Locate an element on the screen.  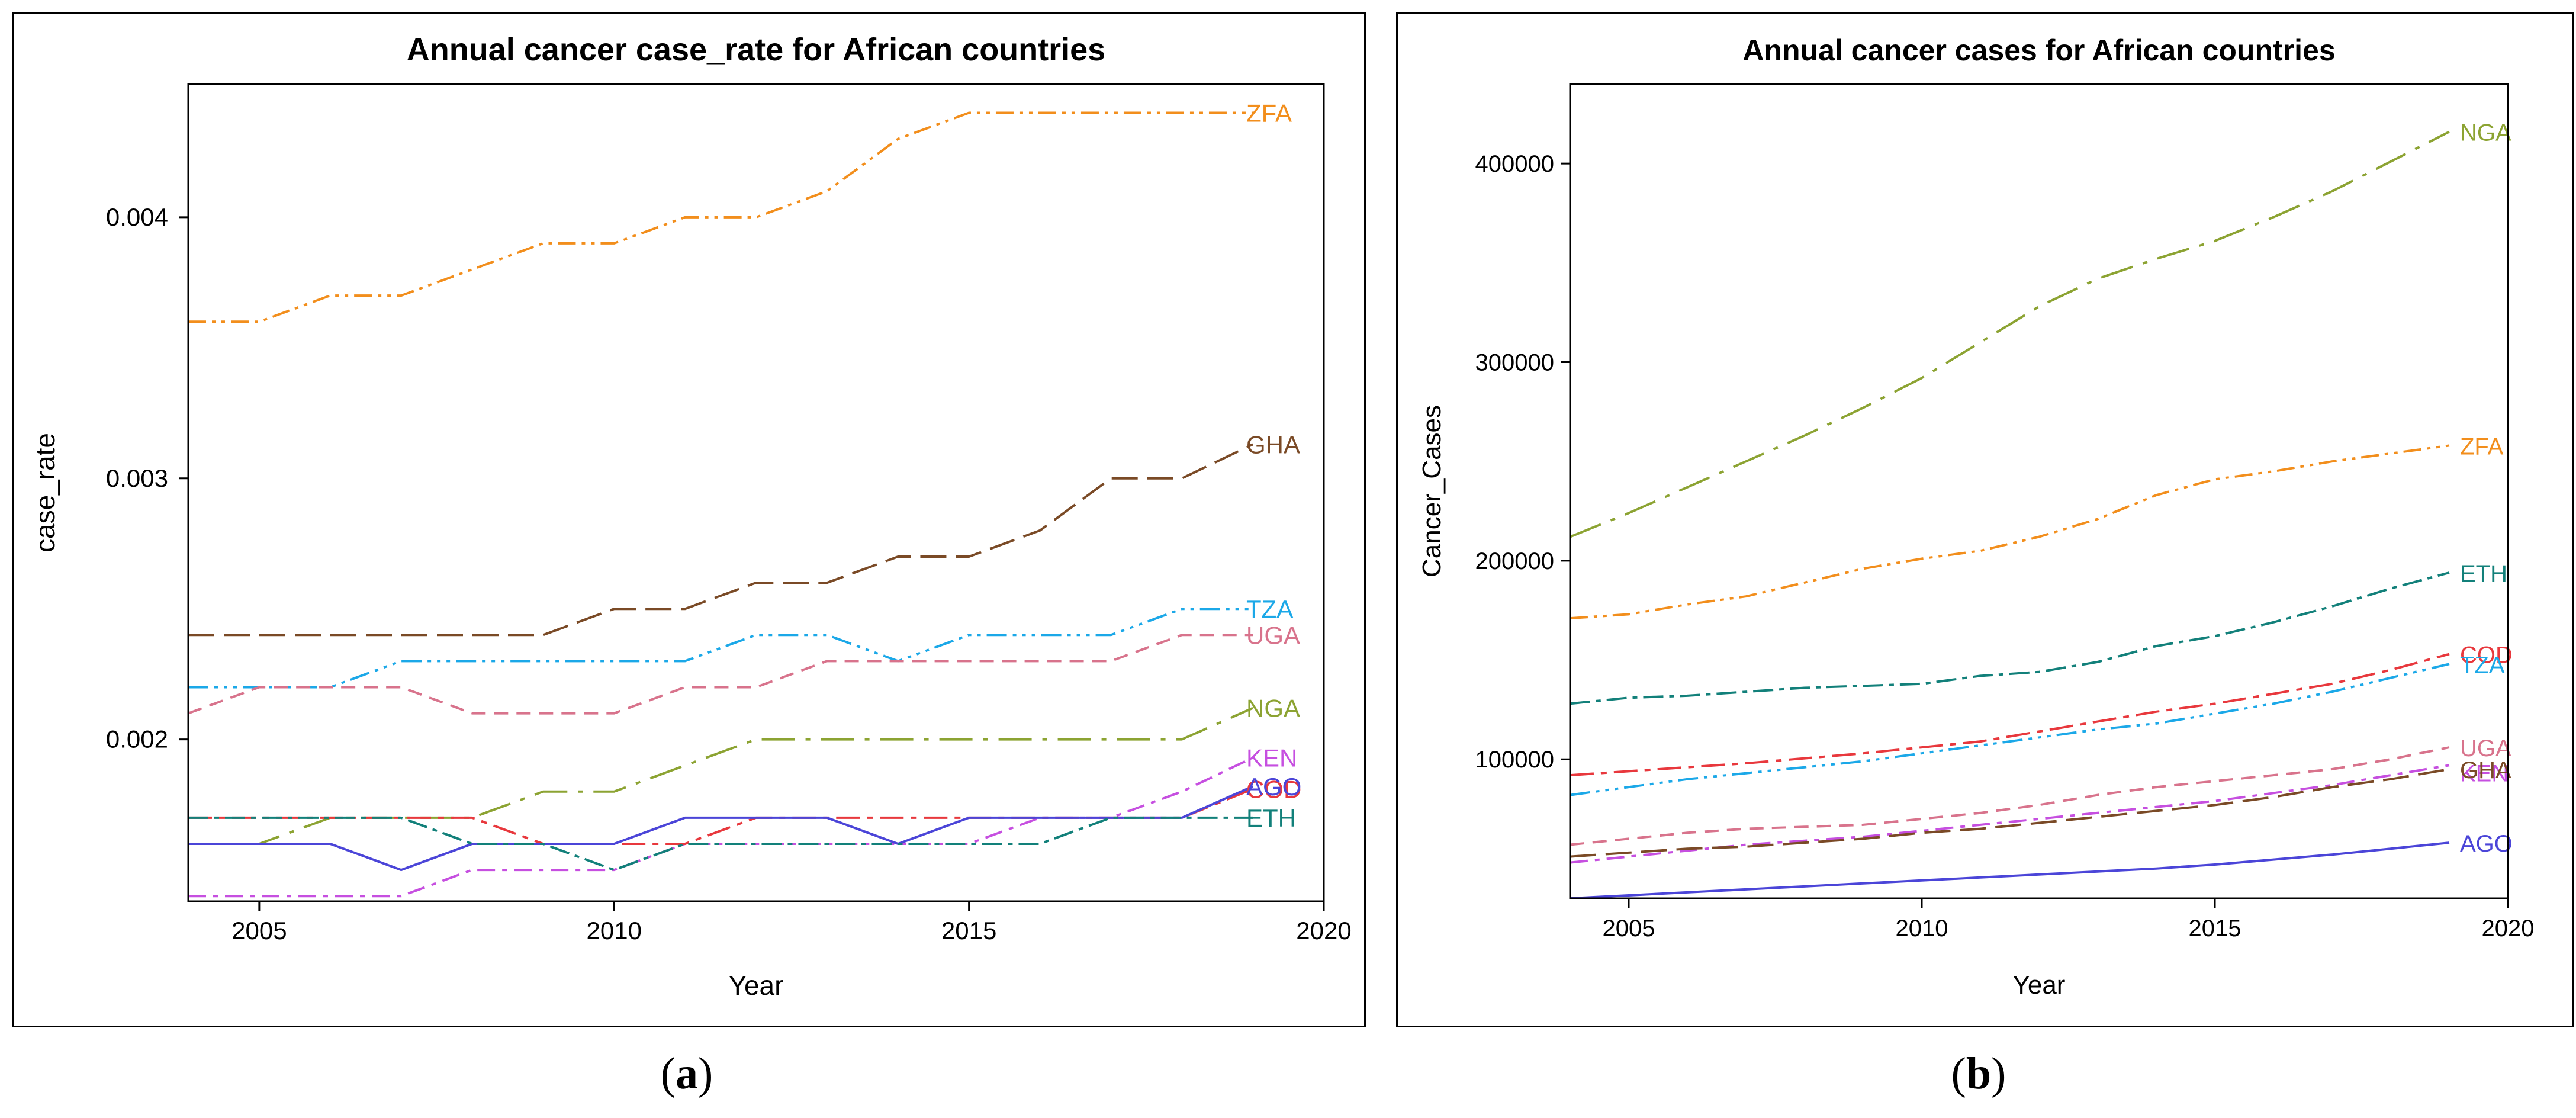
chart-b-xlabel: Year is located at coordinates (2040, 985).